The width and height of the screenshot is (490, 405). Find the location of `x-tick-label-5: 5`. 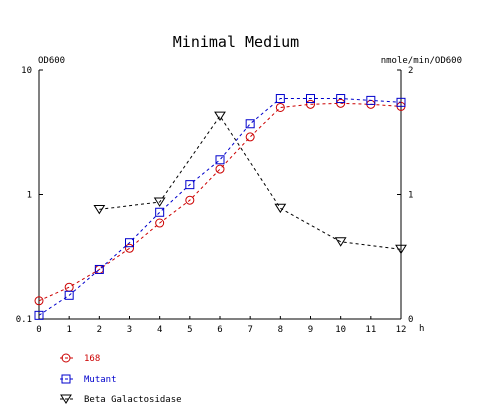

x-tick-label-5: 5 is located at coordinates (189, 330).